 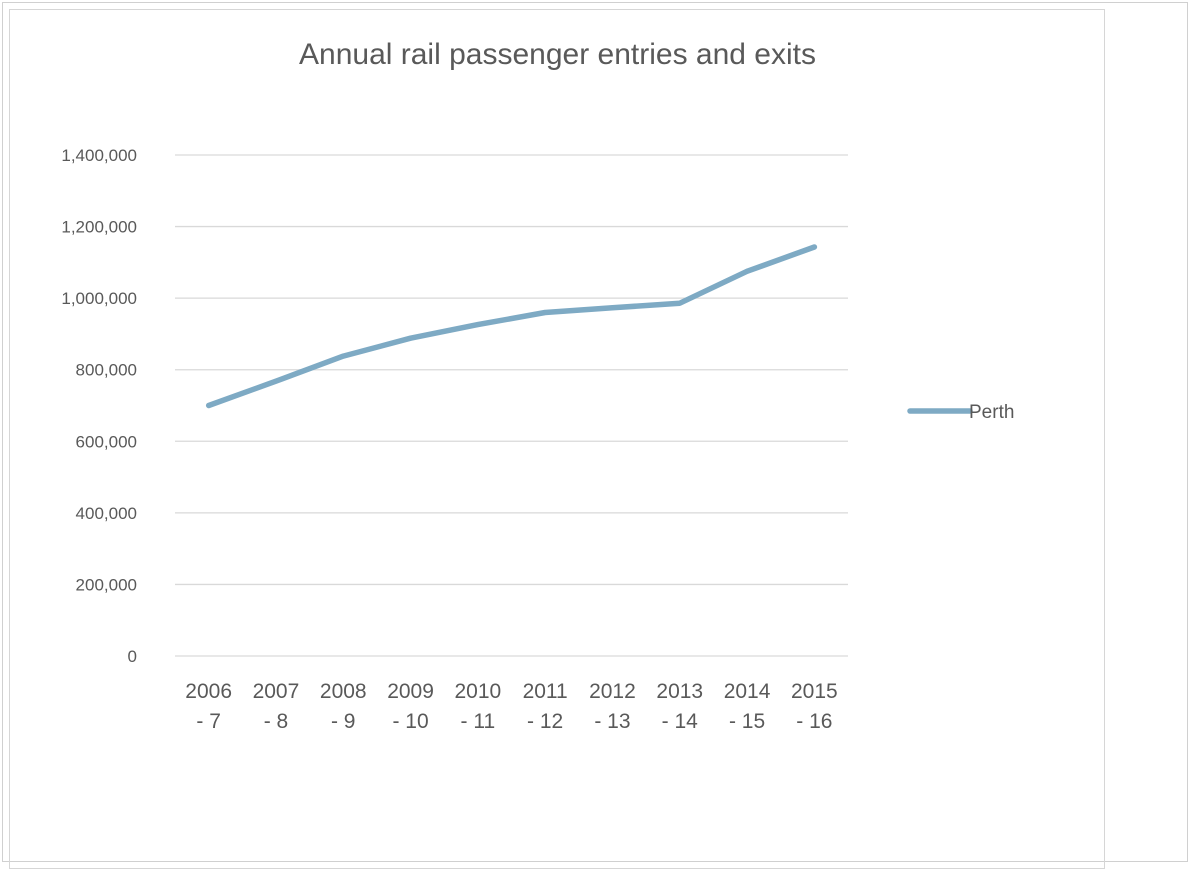 I want to click on y-tick-label: 400,000, so click(x=106, y=513).